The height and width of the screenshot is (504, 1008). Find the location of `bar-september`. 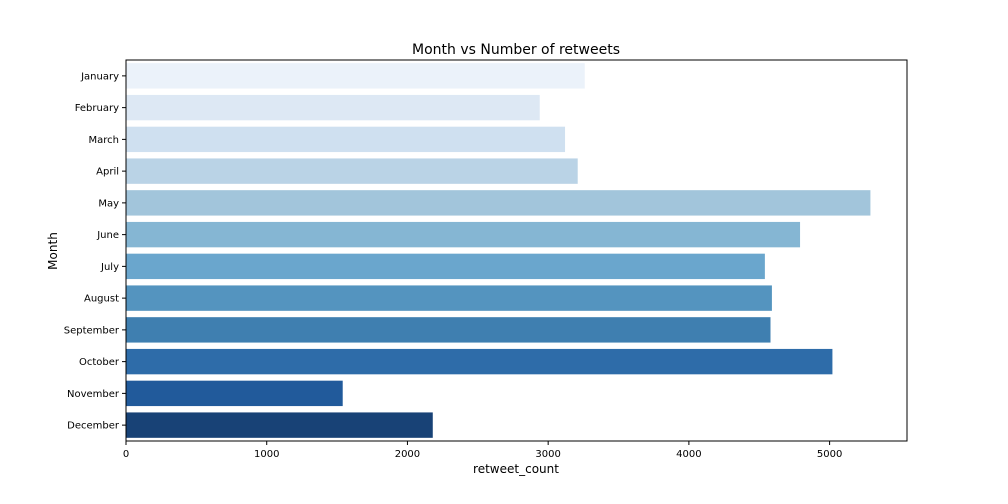

bar-september is located at coordinates (448, 330).